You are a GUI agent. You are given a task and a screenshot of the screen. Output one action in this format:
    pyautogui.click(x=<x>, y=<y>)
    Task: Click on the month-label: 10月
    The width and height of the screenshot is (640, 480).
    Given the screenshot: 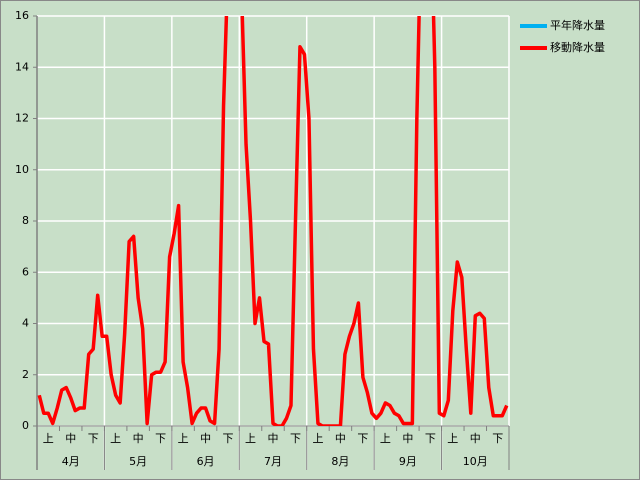 What is the action you would take?
    pyautogui.click(x=475, y=461)
    